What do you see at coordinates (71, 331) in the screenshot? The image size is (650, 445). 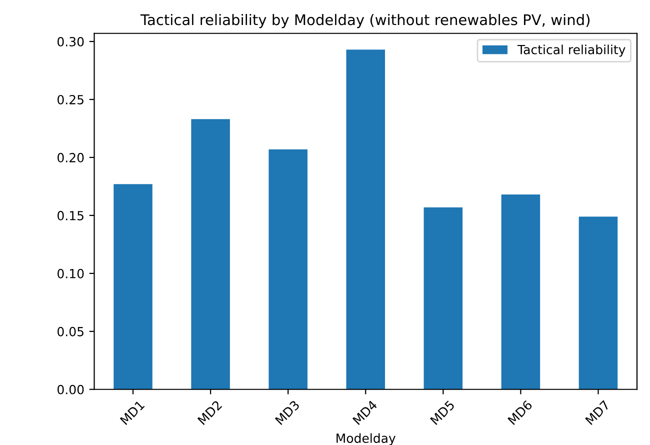 I see `y-tick-label: 0.05` at bounding box center [71, 331].